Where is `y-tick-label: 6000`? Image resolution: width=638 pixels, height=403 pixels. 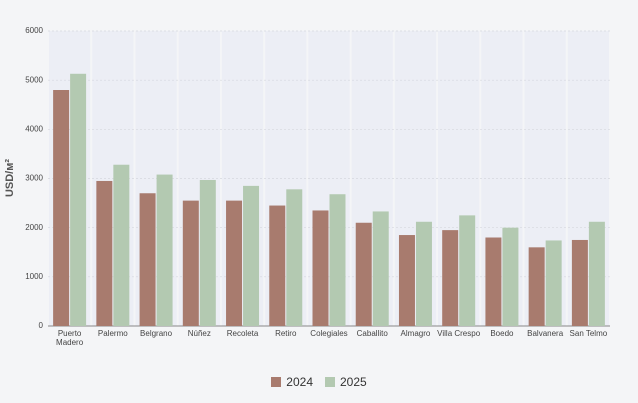
y-tick-label: 6000 is located at coordinates (34, 30).